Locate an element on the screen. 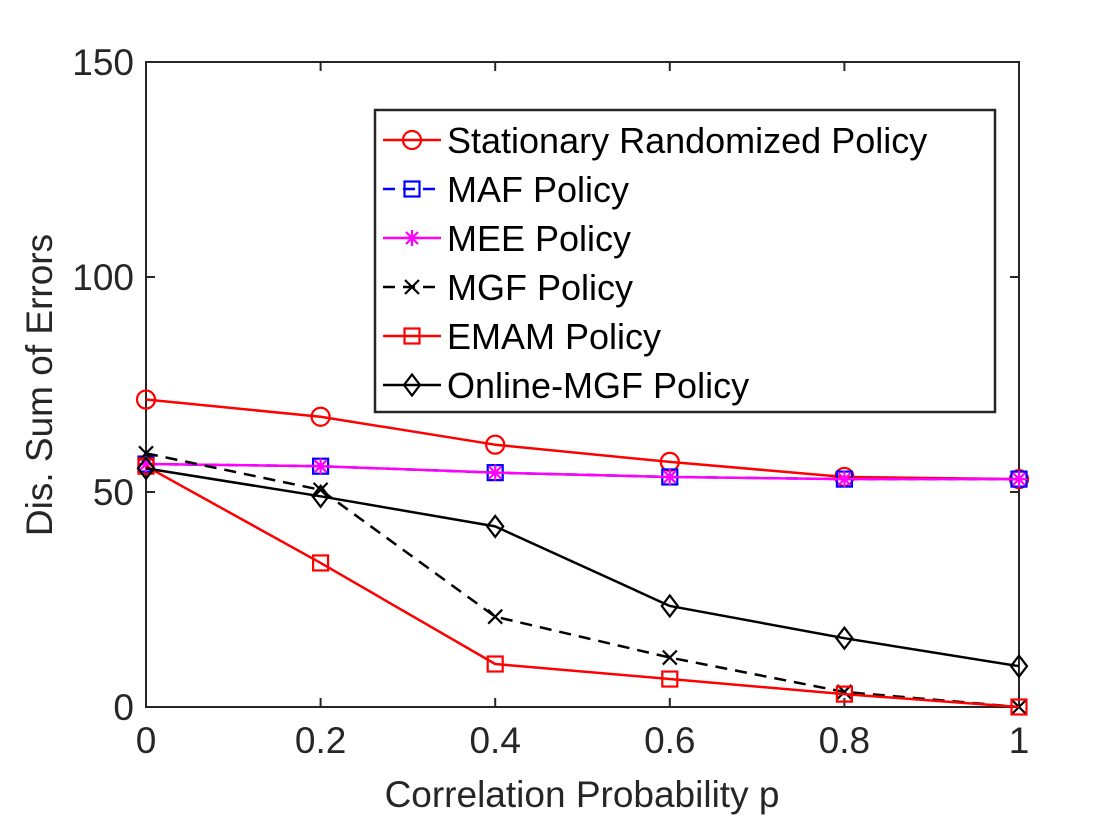 The image size is (1120, 840). x-tick-label: 1 is located at coordinates (1019, 740).